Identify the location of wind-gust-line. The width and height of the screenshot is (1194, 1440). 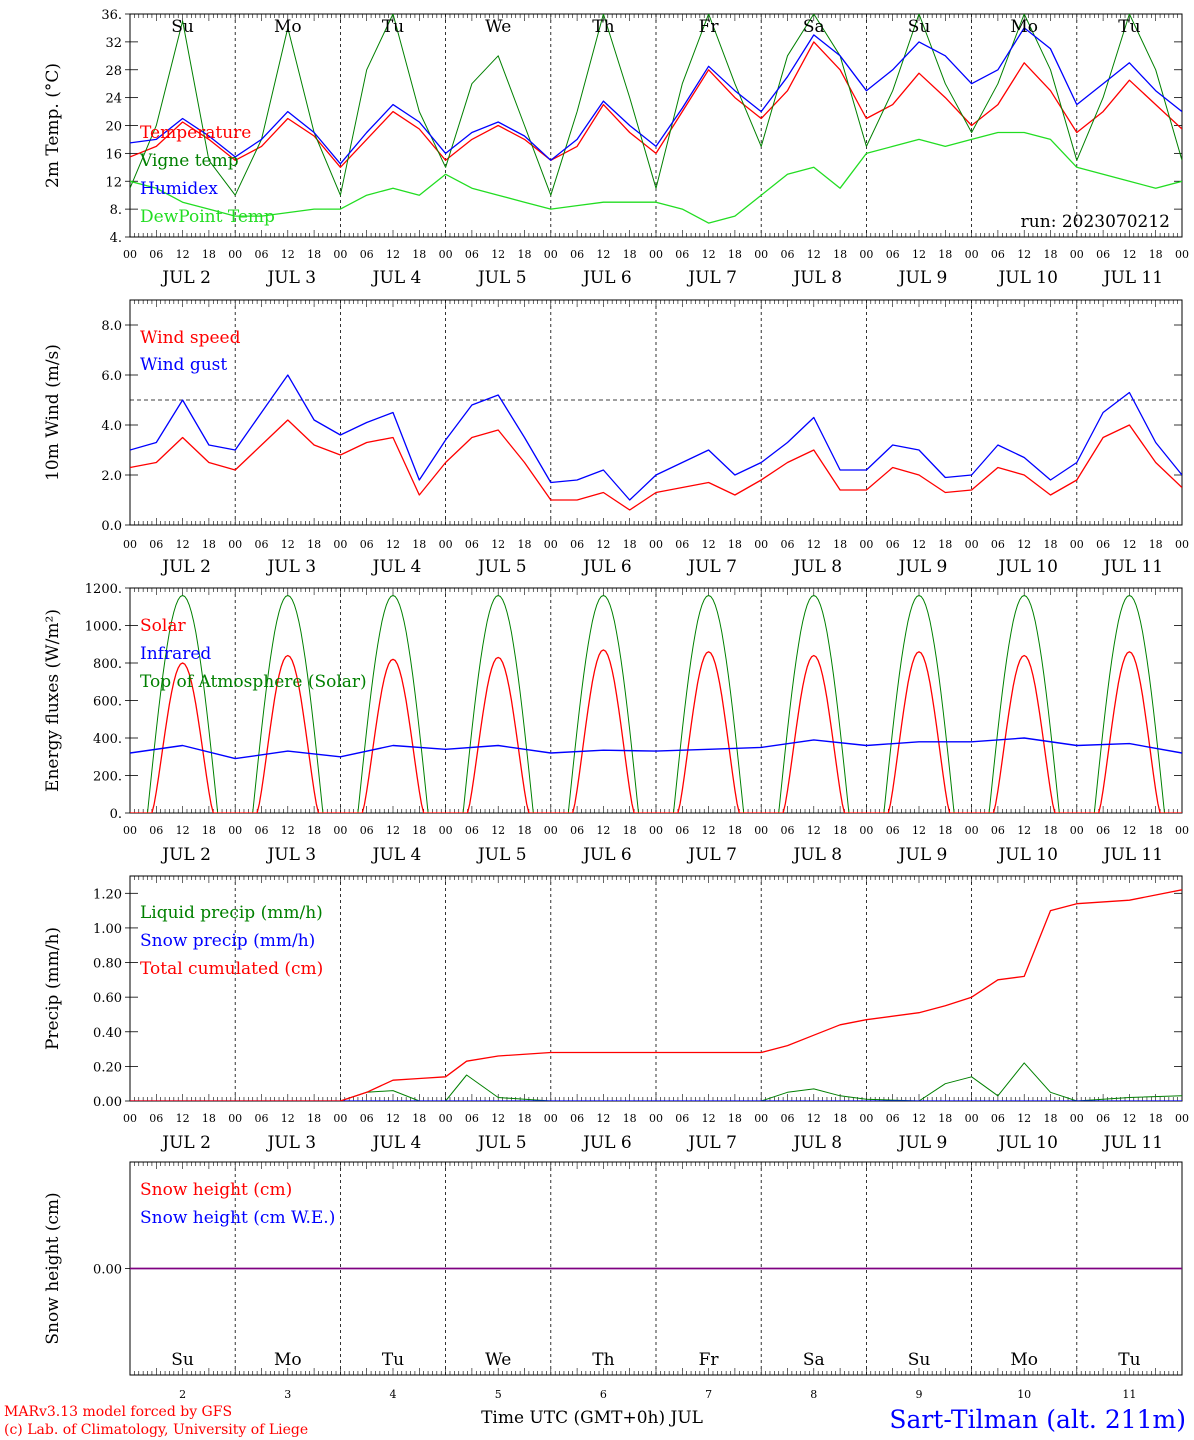
(656, 437).